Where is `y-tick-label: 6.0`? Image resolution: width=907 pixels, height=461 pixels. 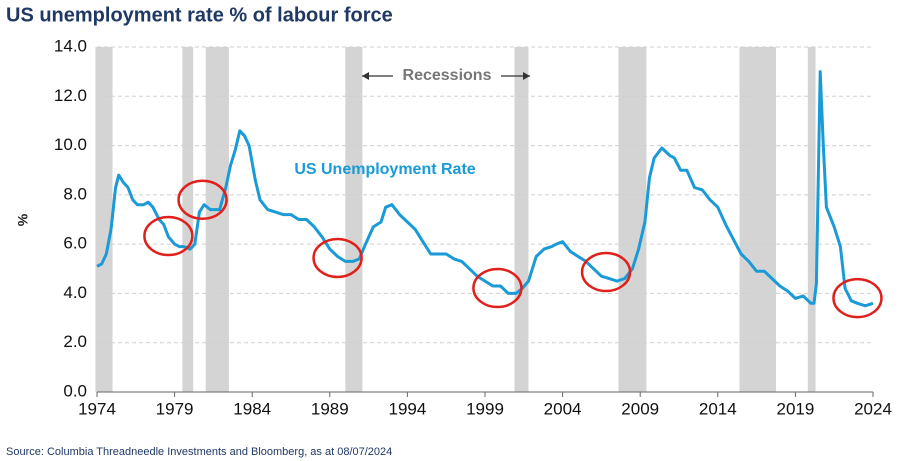
y-tick-label: 6.0 is located at coordinates (75, 243).